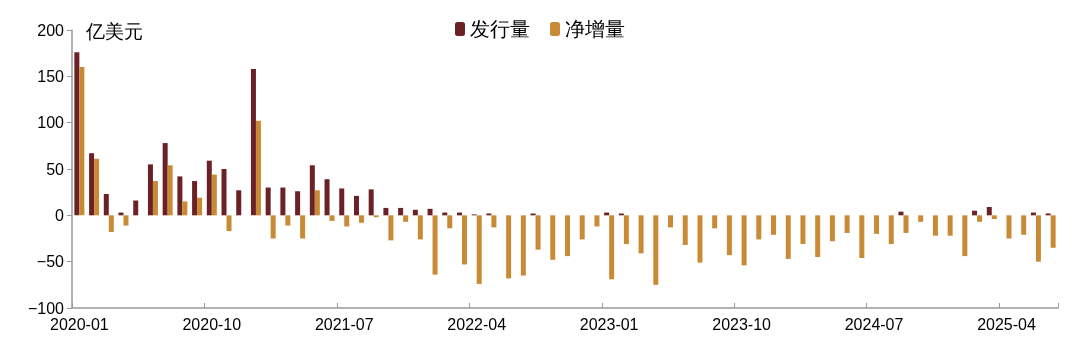 Image resolution: width=1080 pixels, height=356 pixels. I want to click on y-tick-label: −100, so click(46, 308).